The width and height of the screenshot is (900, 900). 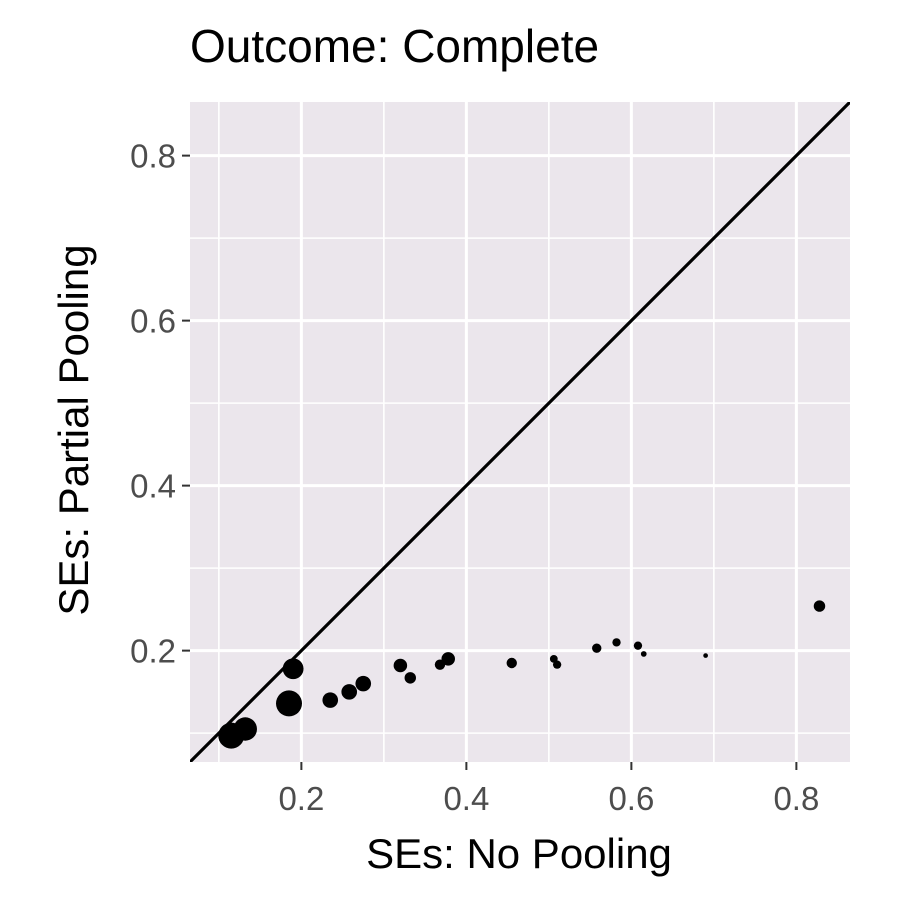 What do you see at coordinates (153, 651) in the screenshot?
I see `y-tick-label: 0.2` at bounding box center [153, 651].